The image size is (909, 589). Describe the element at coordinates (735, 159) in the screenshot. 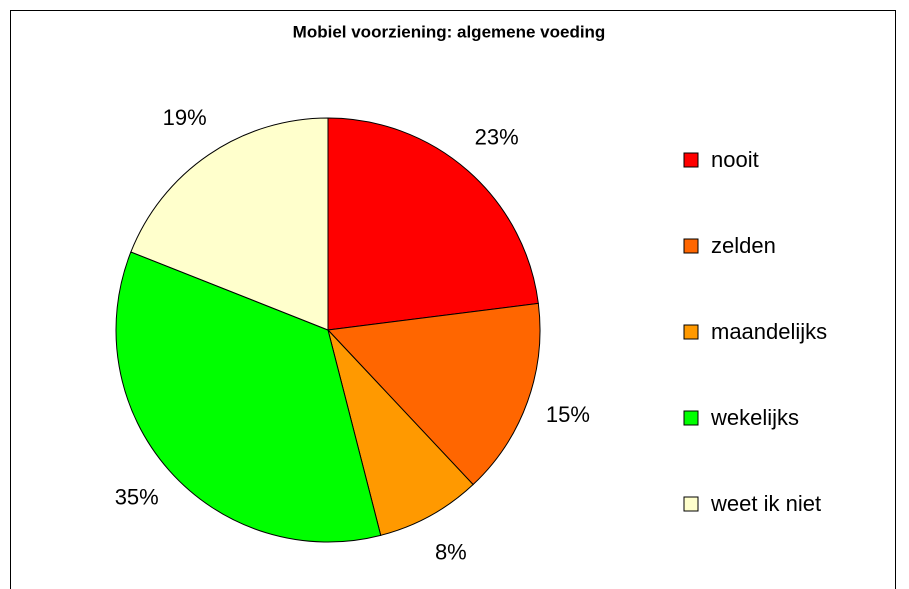

I see `legend-label: nooit` at that location.